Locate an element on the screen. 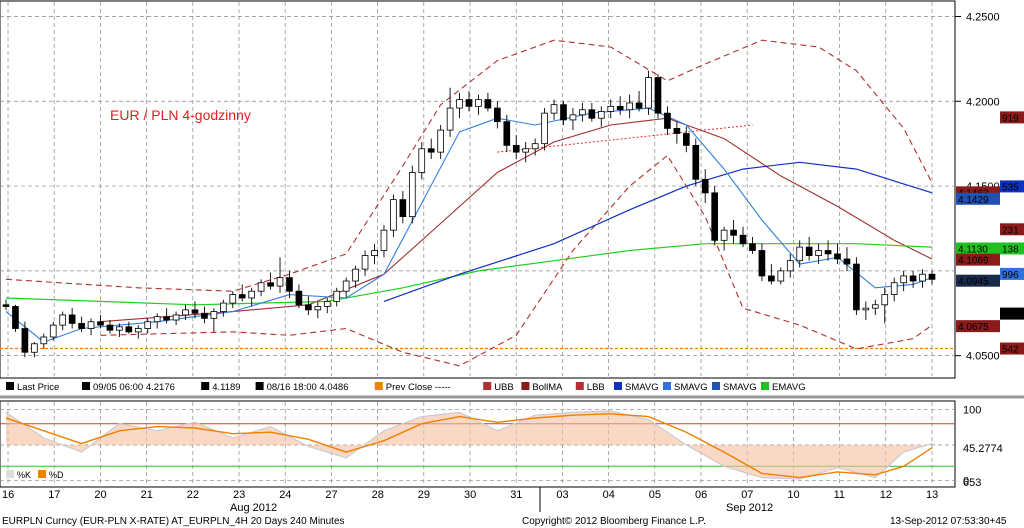 This screenshot has height=528, width=1024. legend-label: UBB is located at coordinates (504, 387).